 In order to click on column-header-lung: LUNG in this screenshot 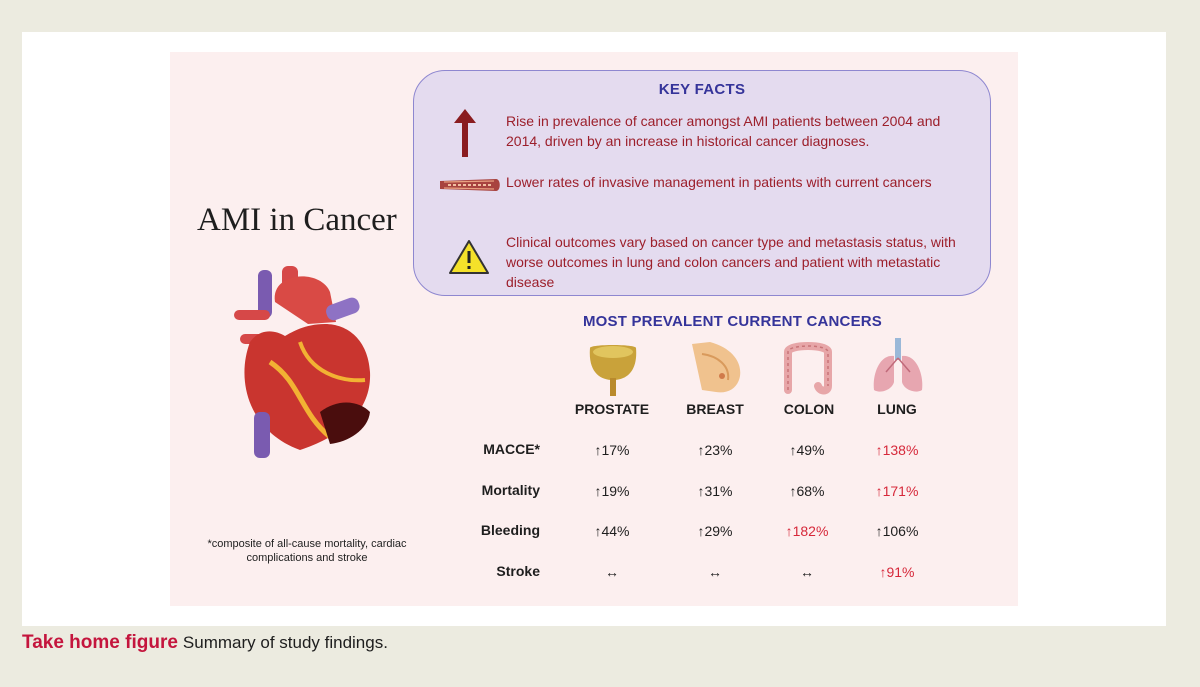, I will do `click(897, 409)`.